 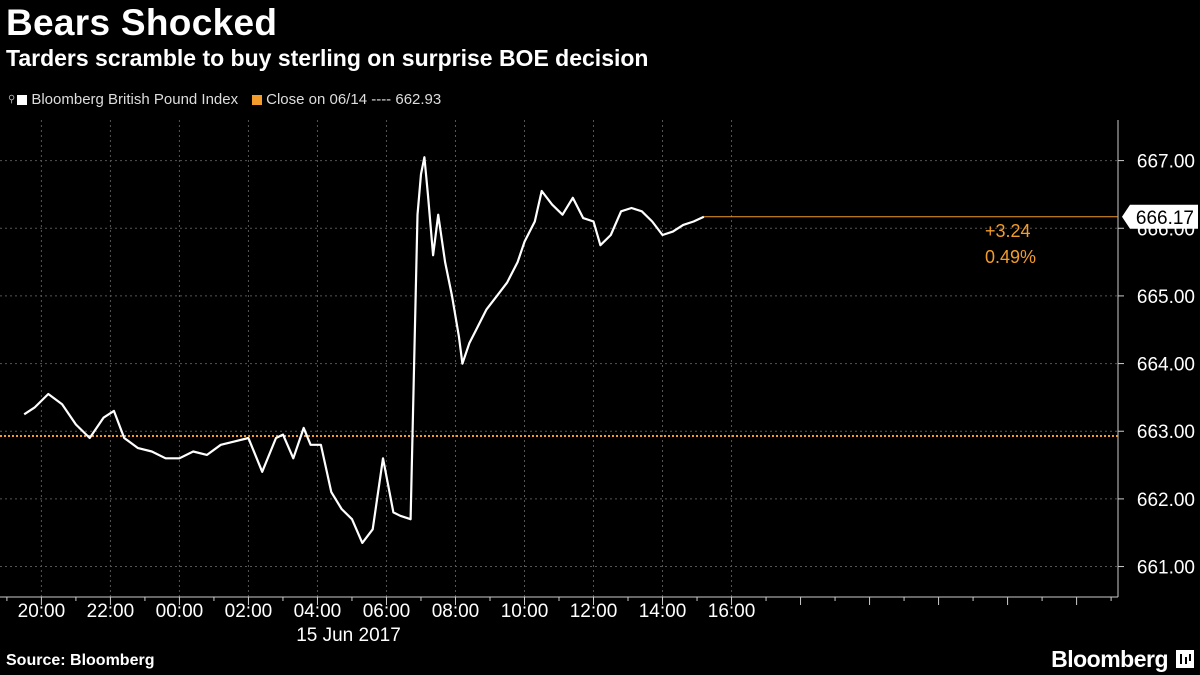 I want to click on legend-item-close: Close on 06/14 ---- 662.93, so click(x=346, y=99).